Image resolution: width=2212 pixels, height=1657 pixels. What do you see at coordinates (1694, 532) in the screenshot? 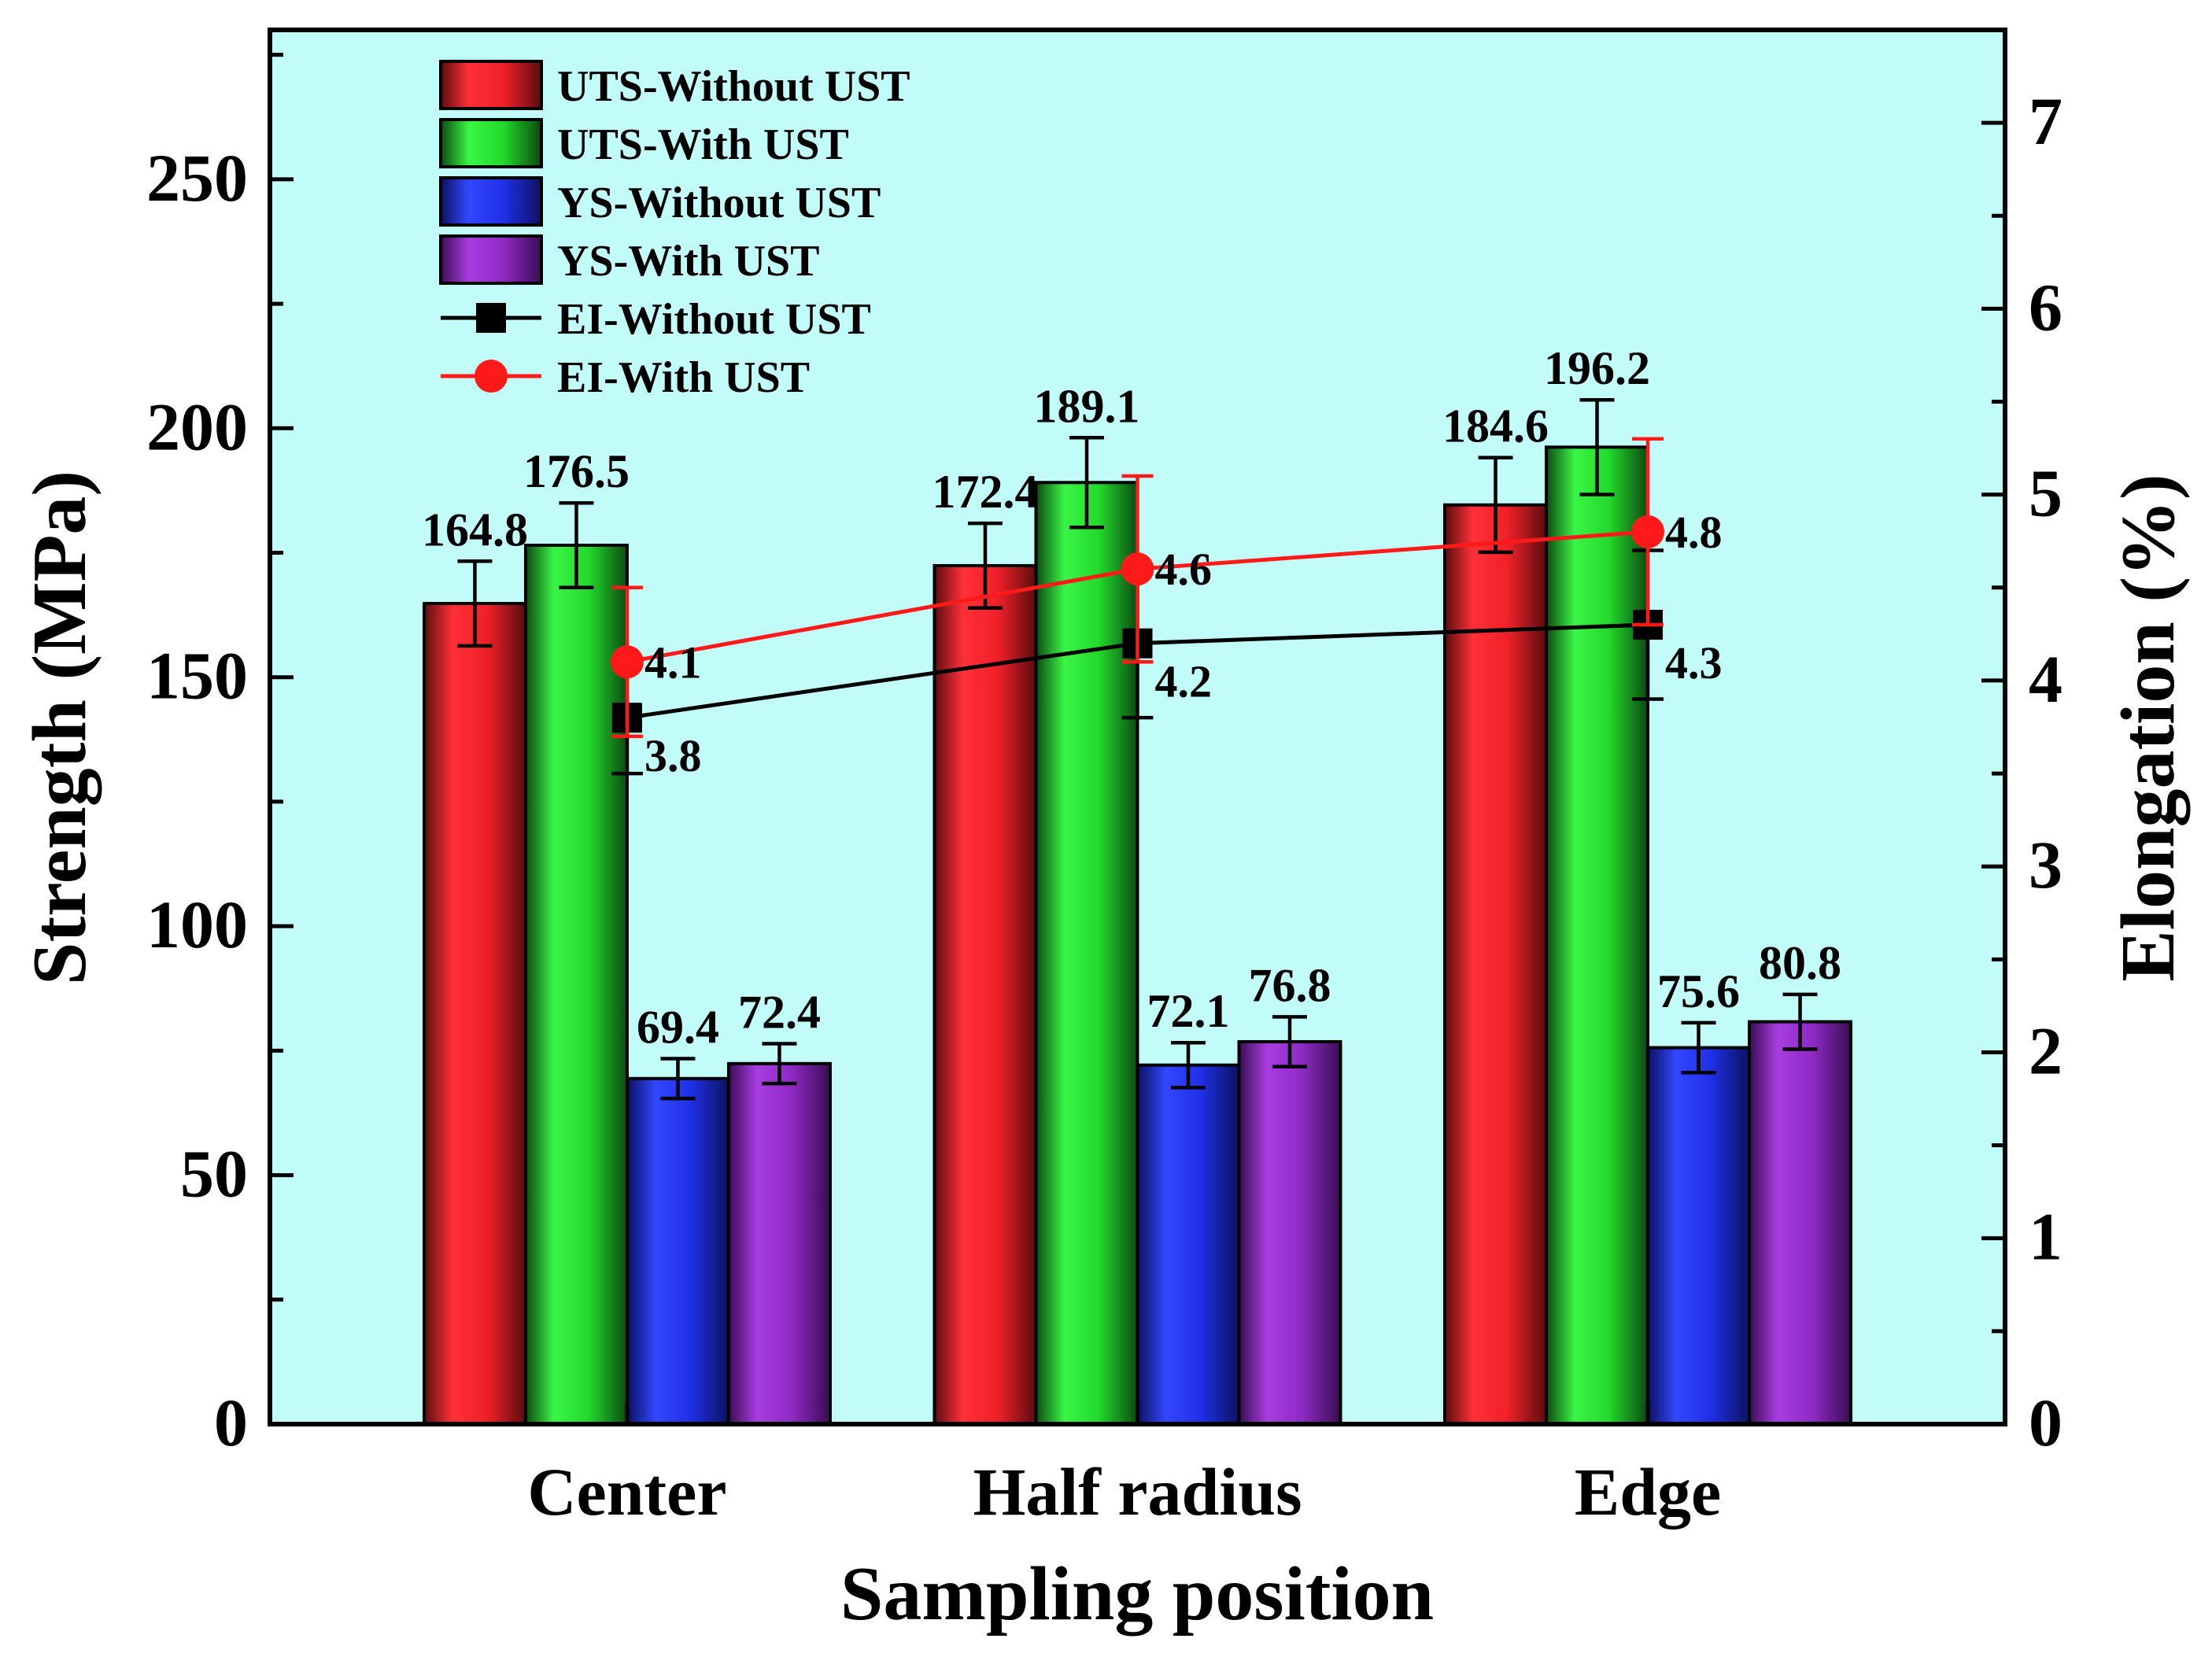
I see `line-value-label: 4.8` at bounding box center [1694, 532].